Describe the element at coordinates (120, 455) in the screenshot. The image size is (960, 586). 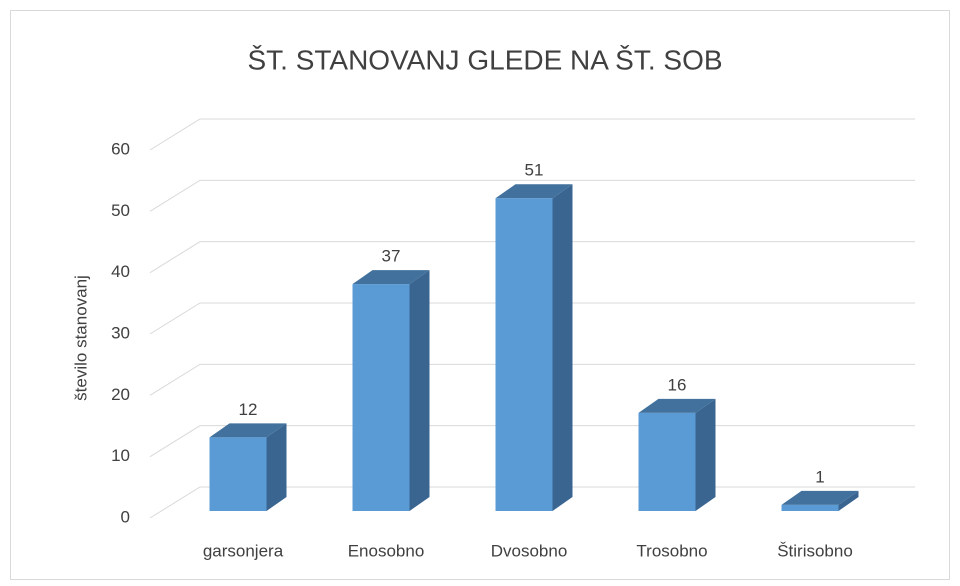
I see `y-tick-label: 10` at that location.